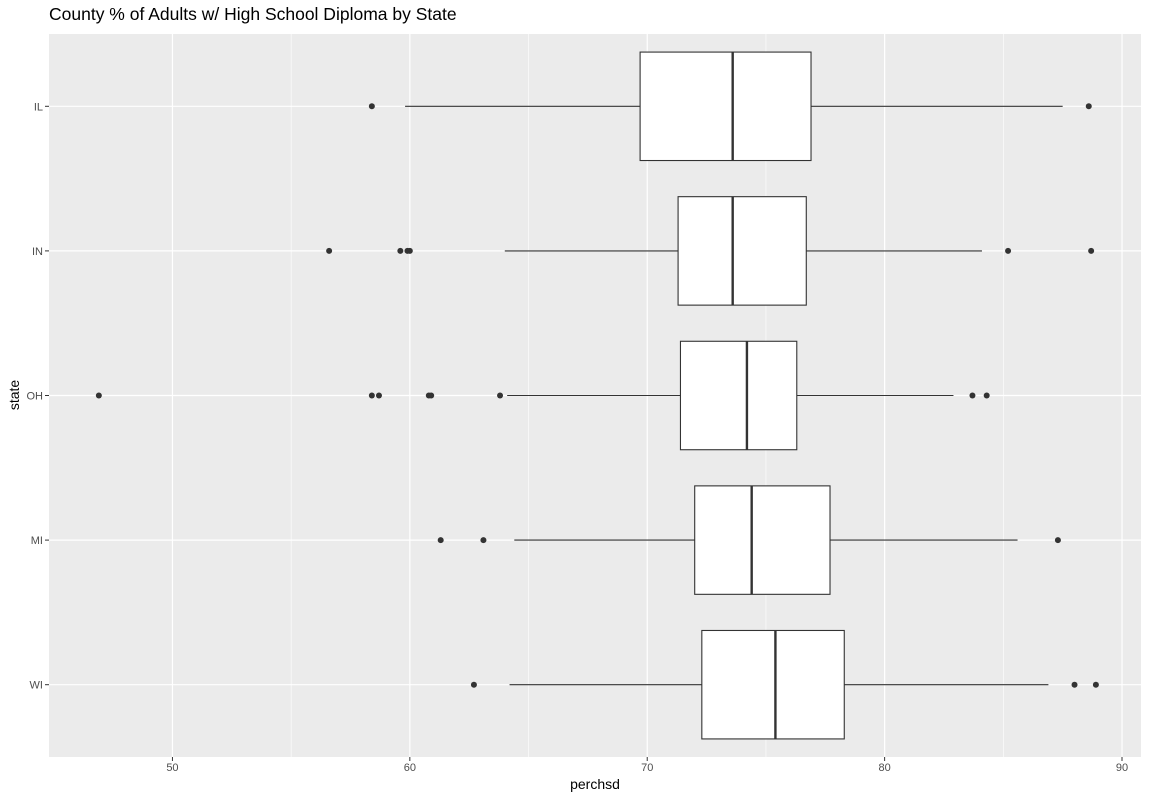  Describe the element at coordinates (14, 395) in the screenshot. I see `y-axis-label: state` at that location.